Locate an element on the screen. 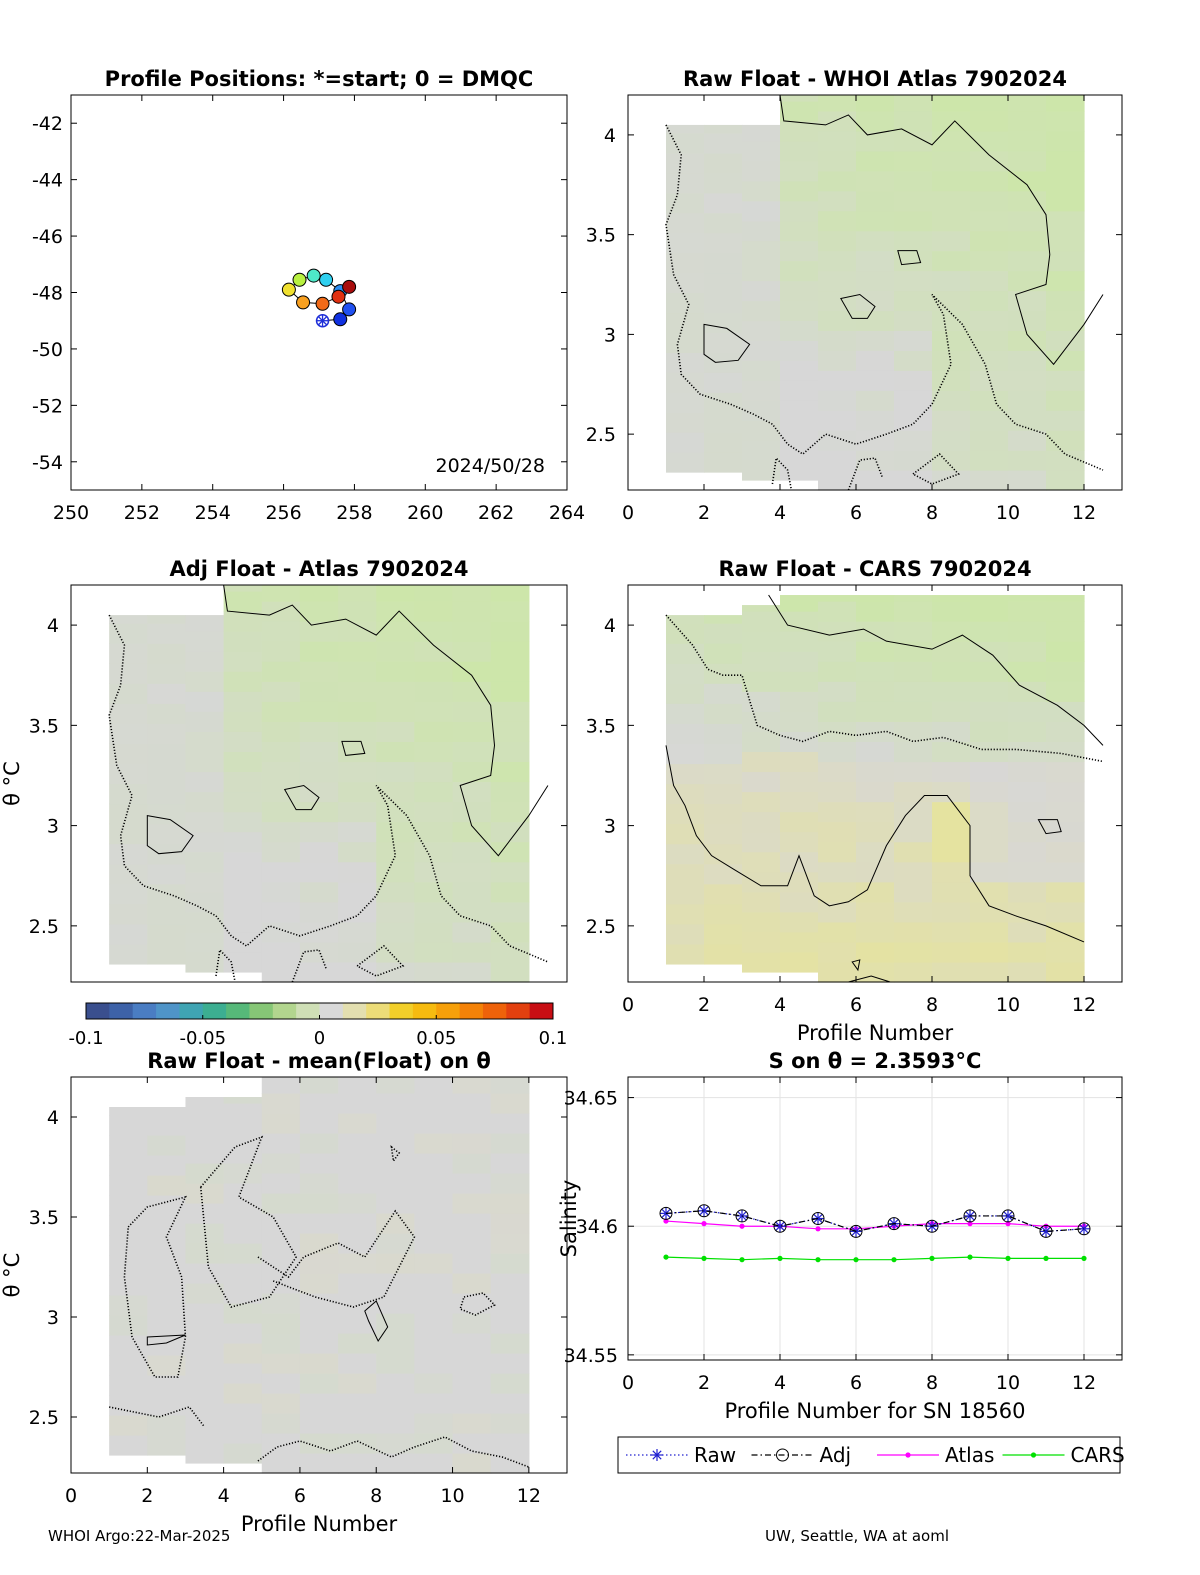 The image size is (1200, 1575). profile-position-point is located at coordinates (322, 303).